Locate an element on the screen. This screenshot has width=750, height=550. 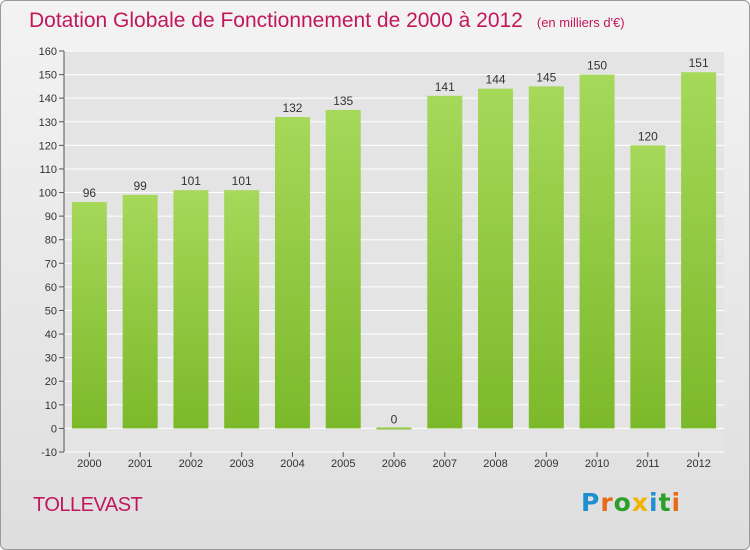
y-tick-label: 40 is located at coordinates (51, 335).